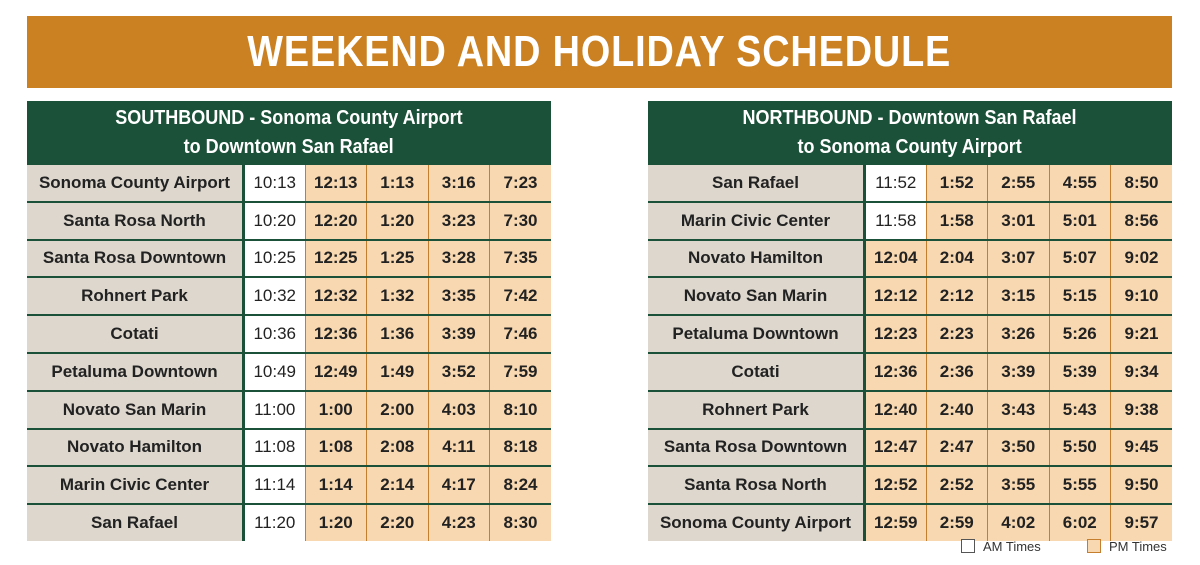 The image size is (1200, 565). I want to click on legend-am: AM Times, so click(1001, 546).